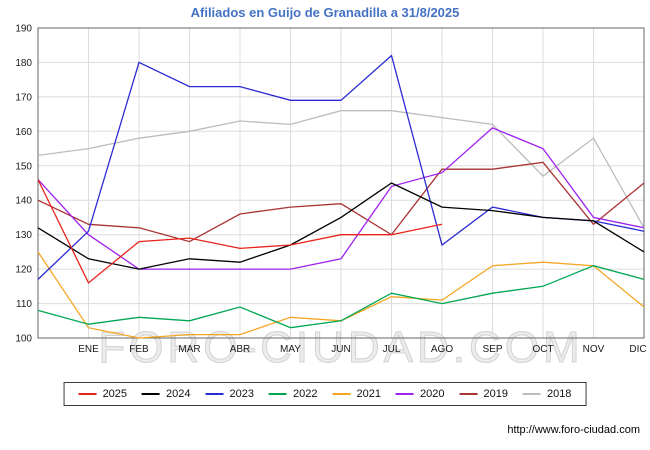  What do you see at coordinates (325, 394) in the screenshot?
I see `legend: 2025 2024 2023 2022 2021 2020 2019 2018` at bounding box center [325, 394].